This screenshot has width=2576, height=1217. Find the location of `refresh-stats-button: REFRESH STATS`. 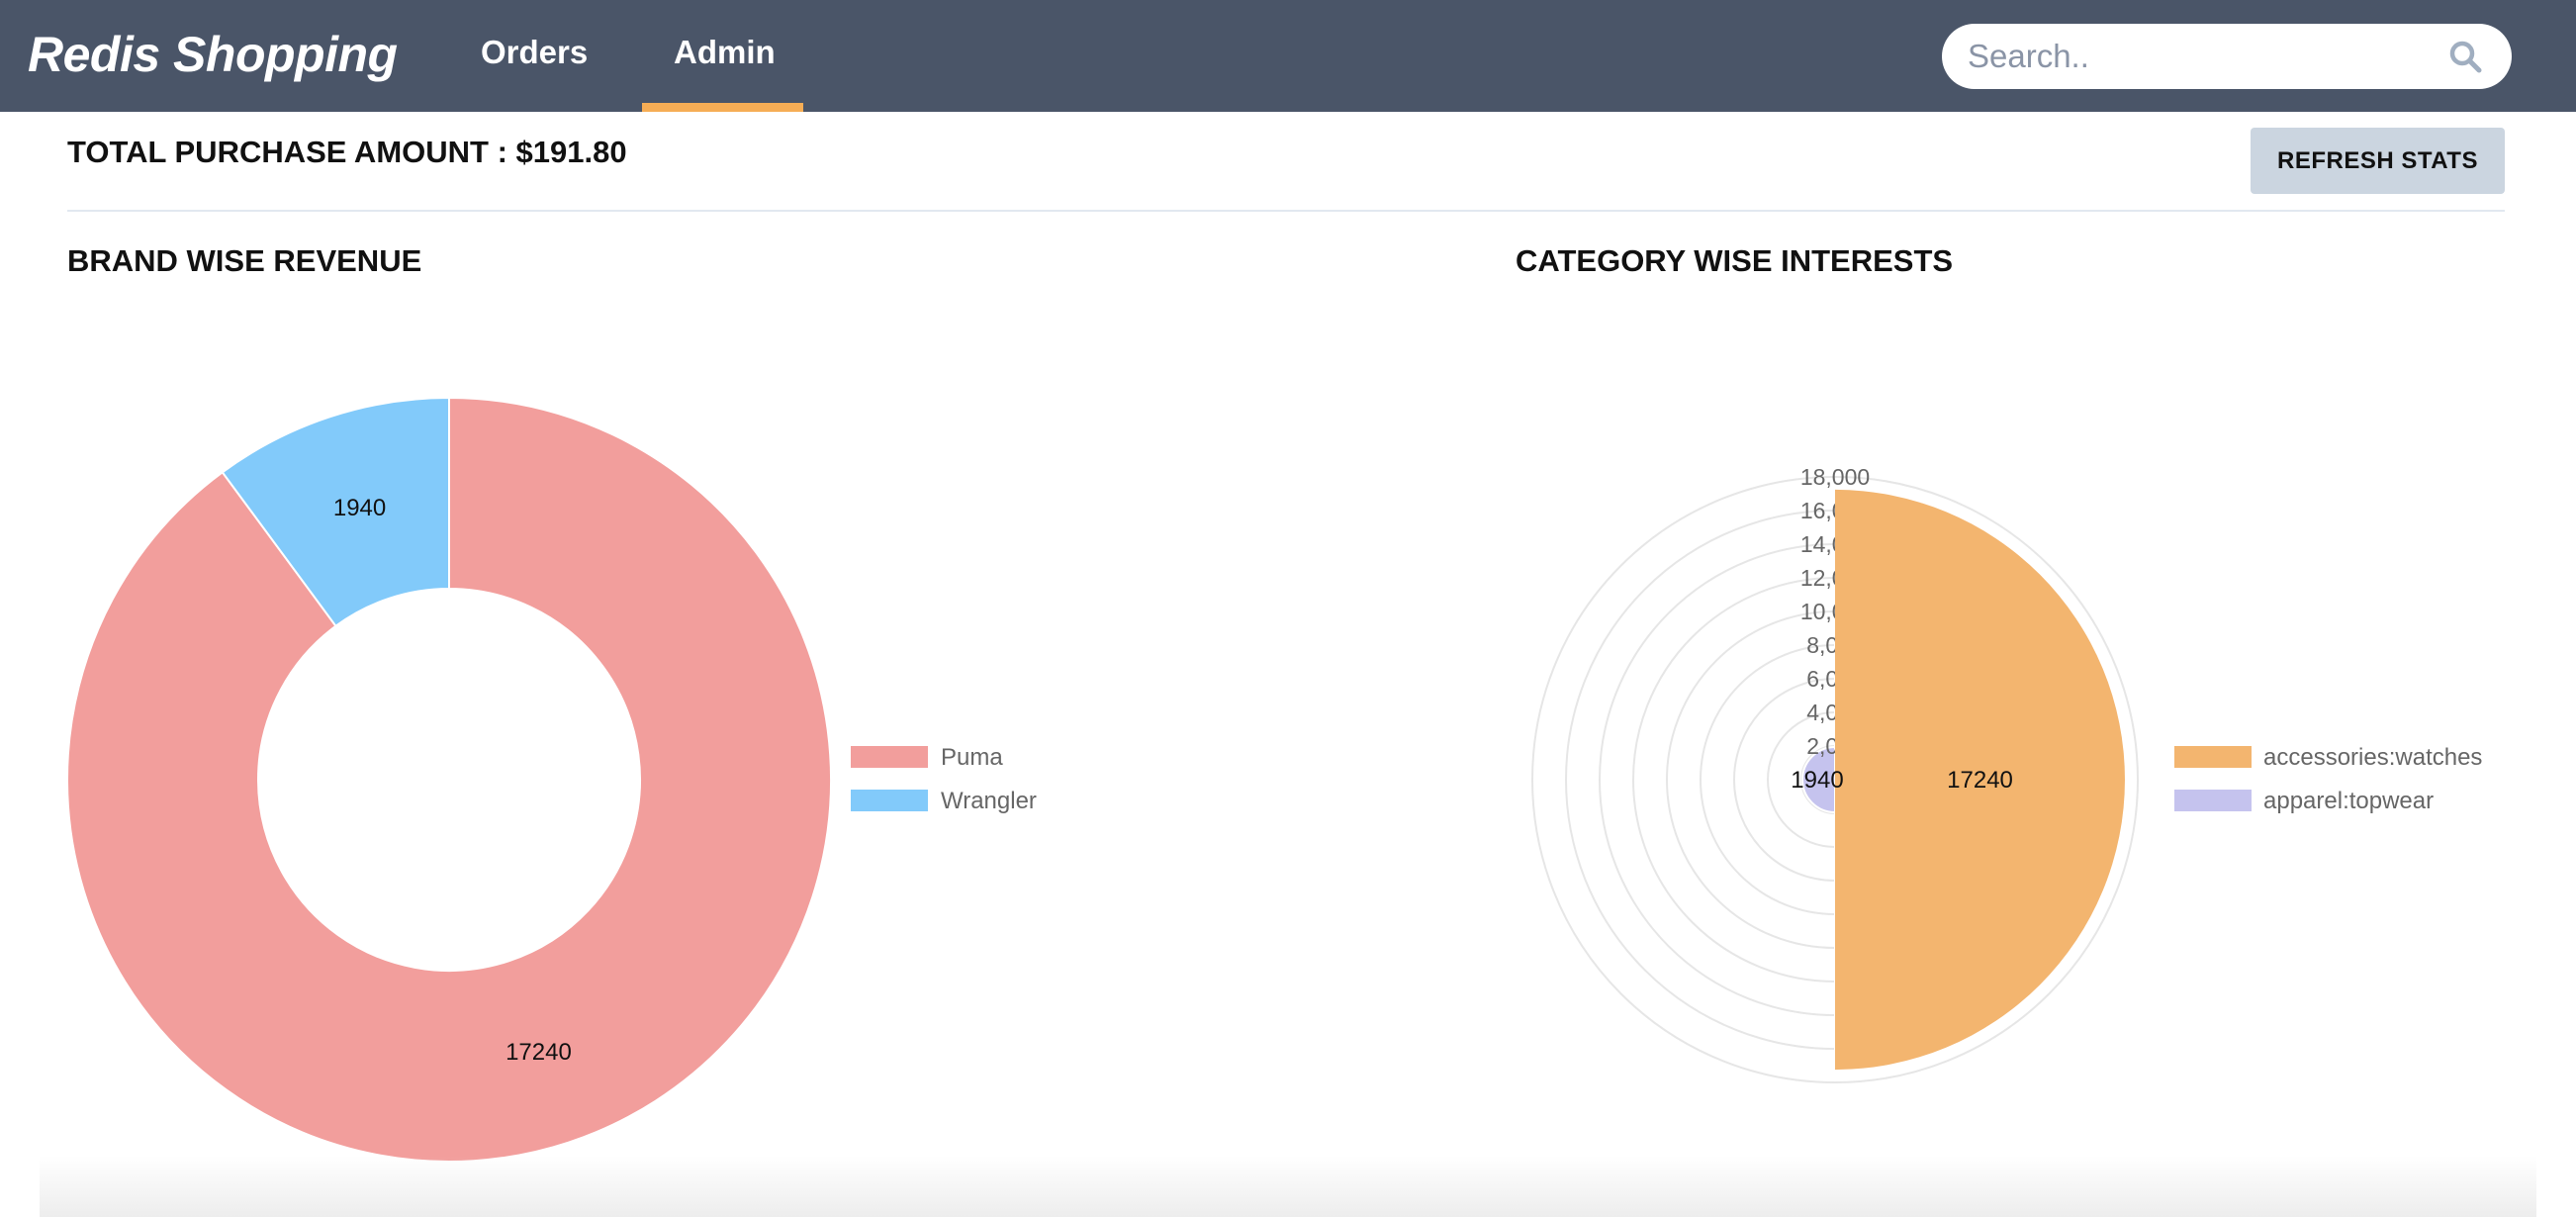

refresh-stats-button: REFRESH STATS is located at coordinates (2378, 161).